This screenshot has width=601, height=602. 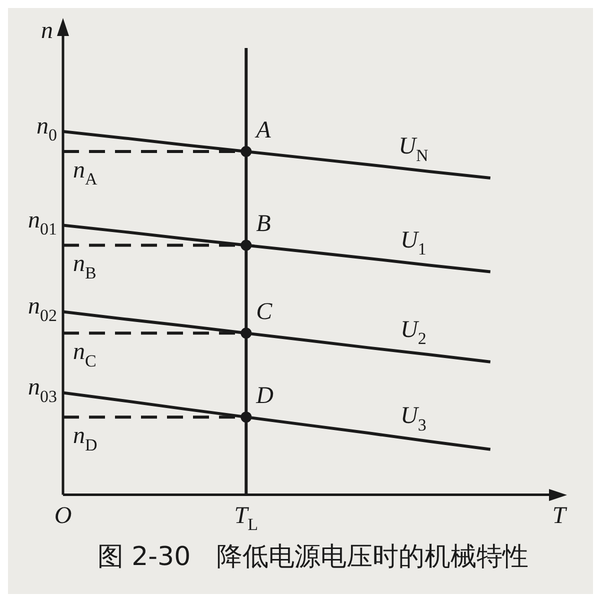 I want to click on y-axis-title: n, so click(x=47, y=31).